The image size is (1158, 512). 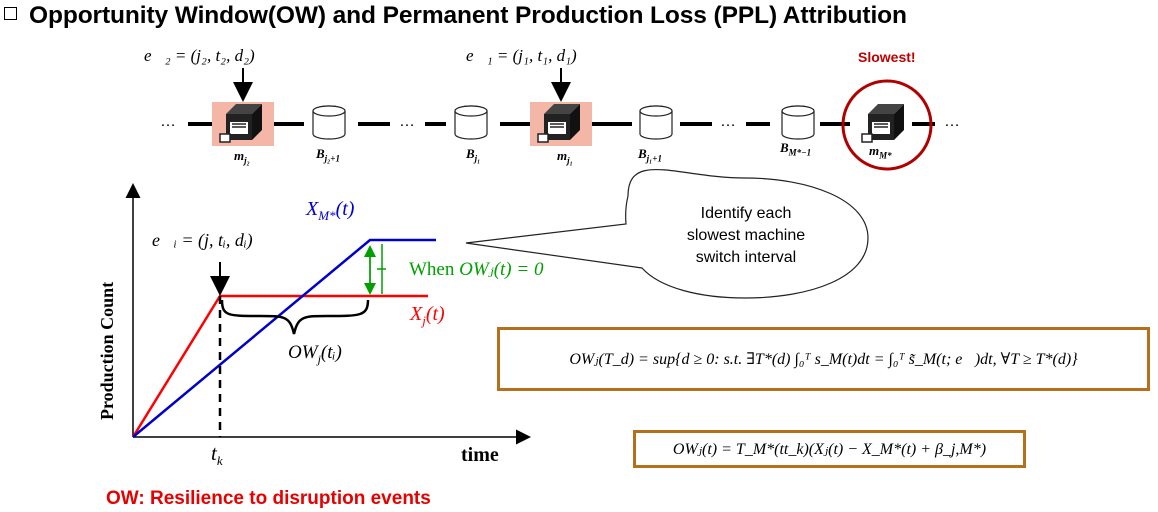 I want to click on label-b-j1: Bj₁, so click(x=473, y=155).